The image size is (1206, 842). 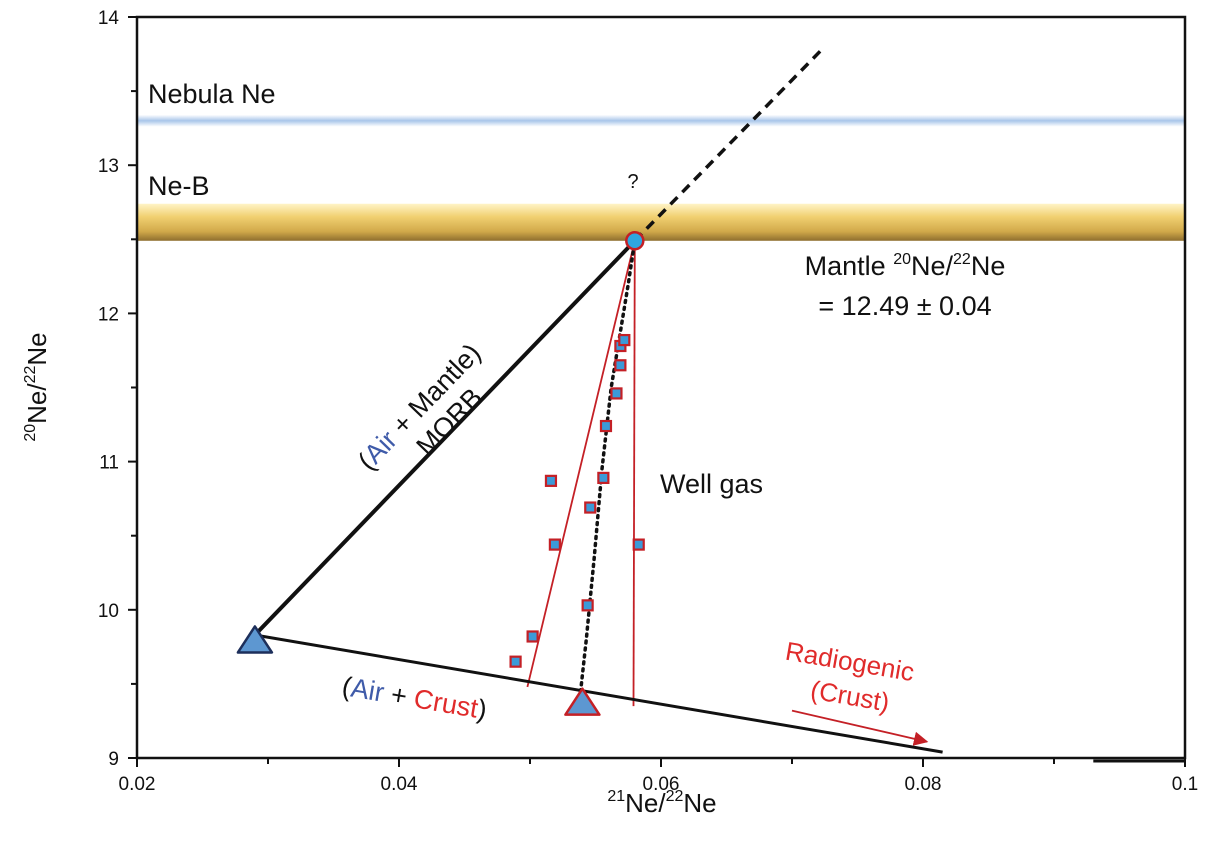 What do you see at coordinates (902, 259) in the screenshot?
I see `mantle-sup1: 20` at bounding box center [902, 259].